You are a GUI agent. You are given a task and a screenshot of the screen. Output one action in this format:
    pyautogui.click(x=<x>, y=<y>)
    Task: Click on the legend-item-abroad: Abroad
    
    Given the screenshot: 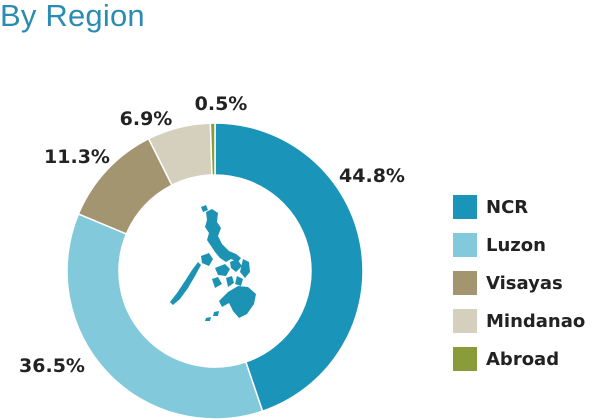 What is the action you would take?
    pyautogui.click(x=519, y=359)
    